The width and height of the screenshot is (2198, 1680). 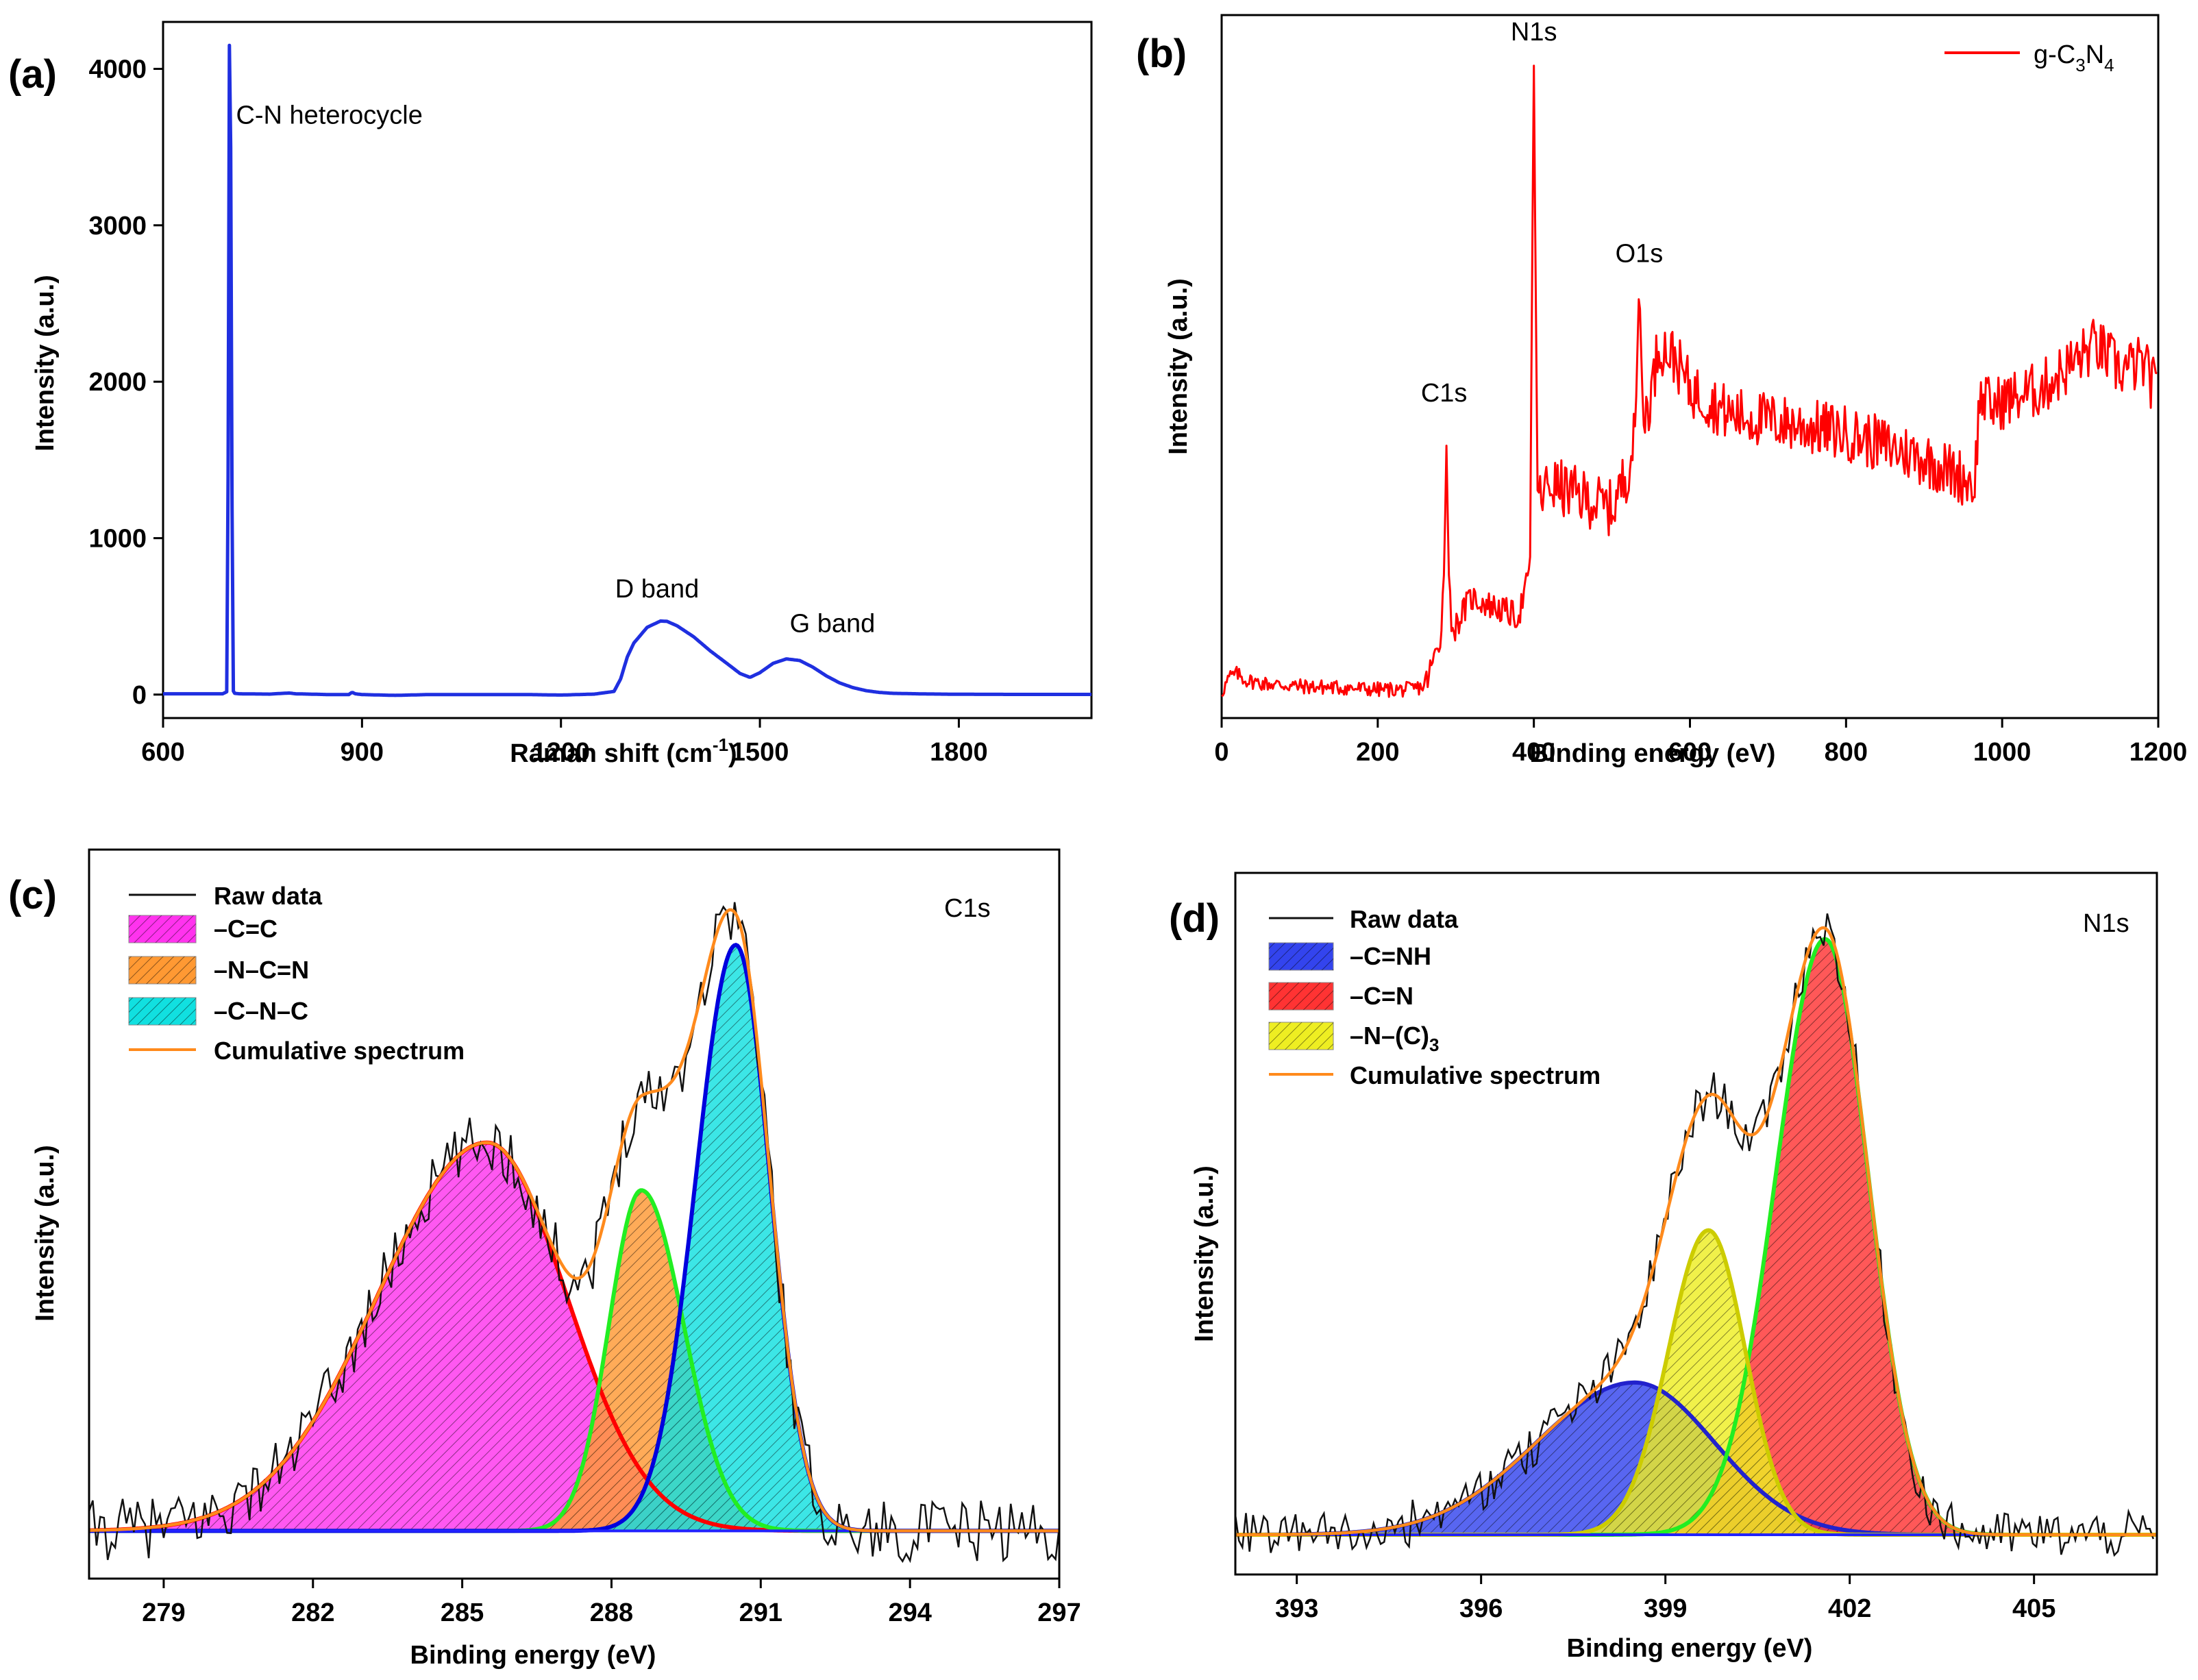 I want to click on legend-label-cc: –C=C, so click(x=245, y=929).